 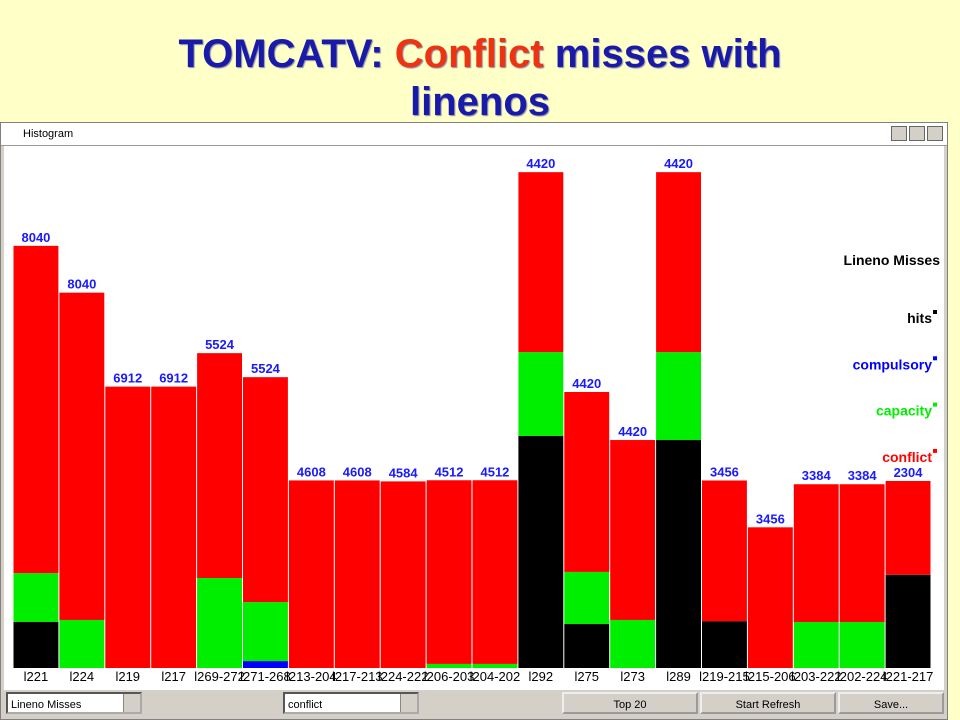 I want to click on x-tick-label: l271-268, so click(x=265, y=676).